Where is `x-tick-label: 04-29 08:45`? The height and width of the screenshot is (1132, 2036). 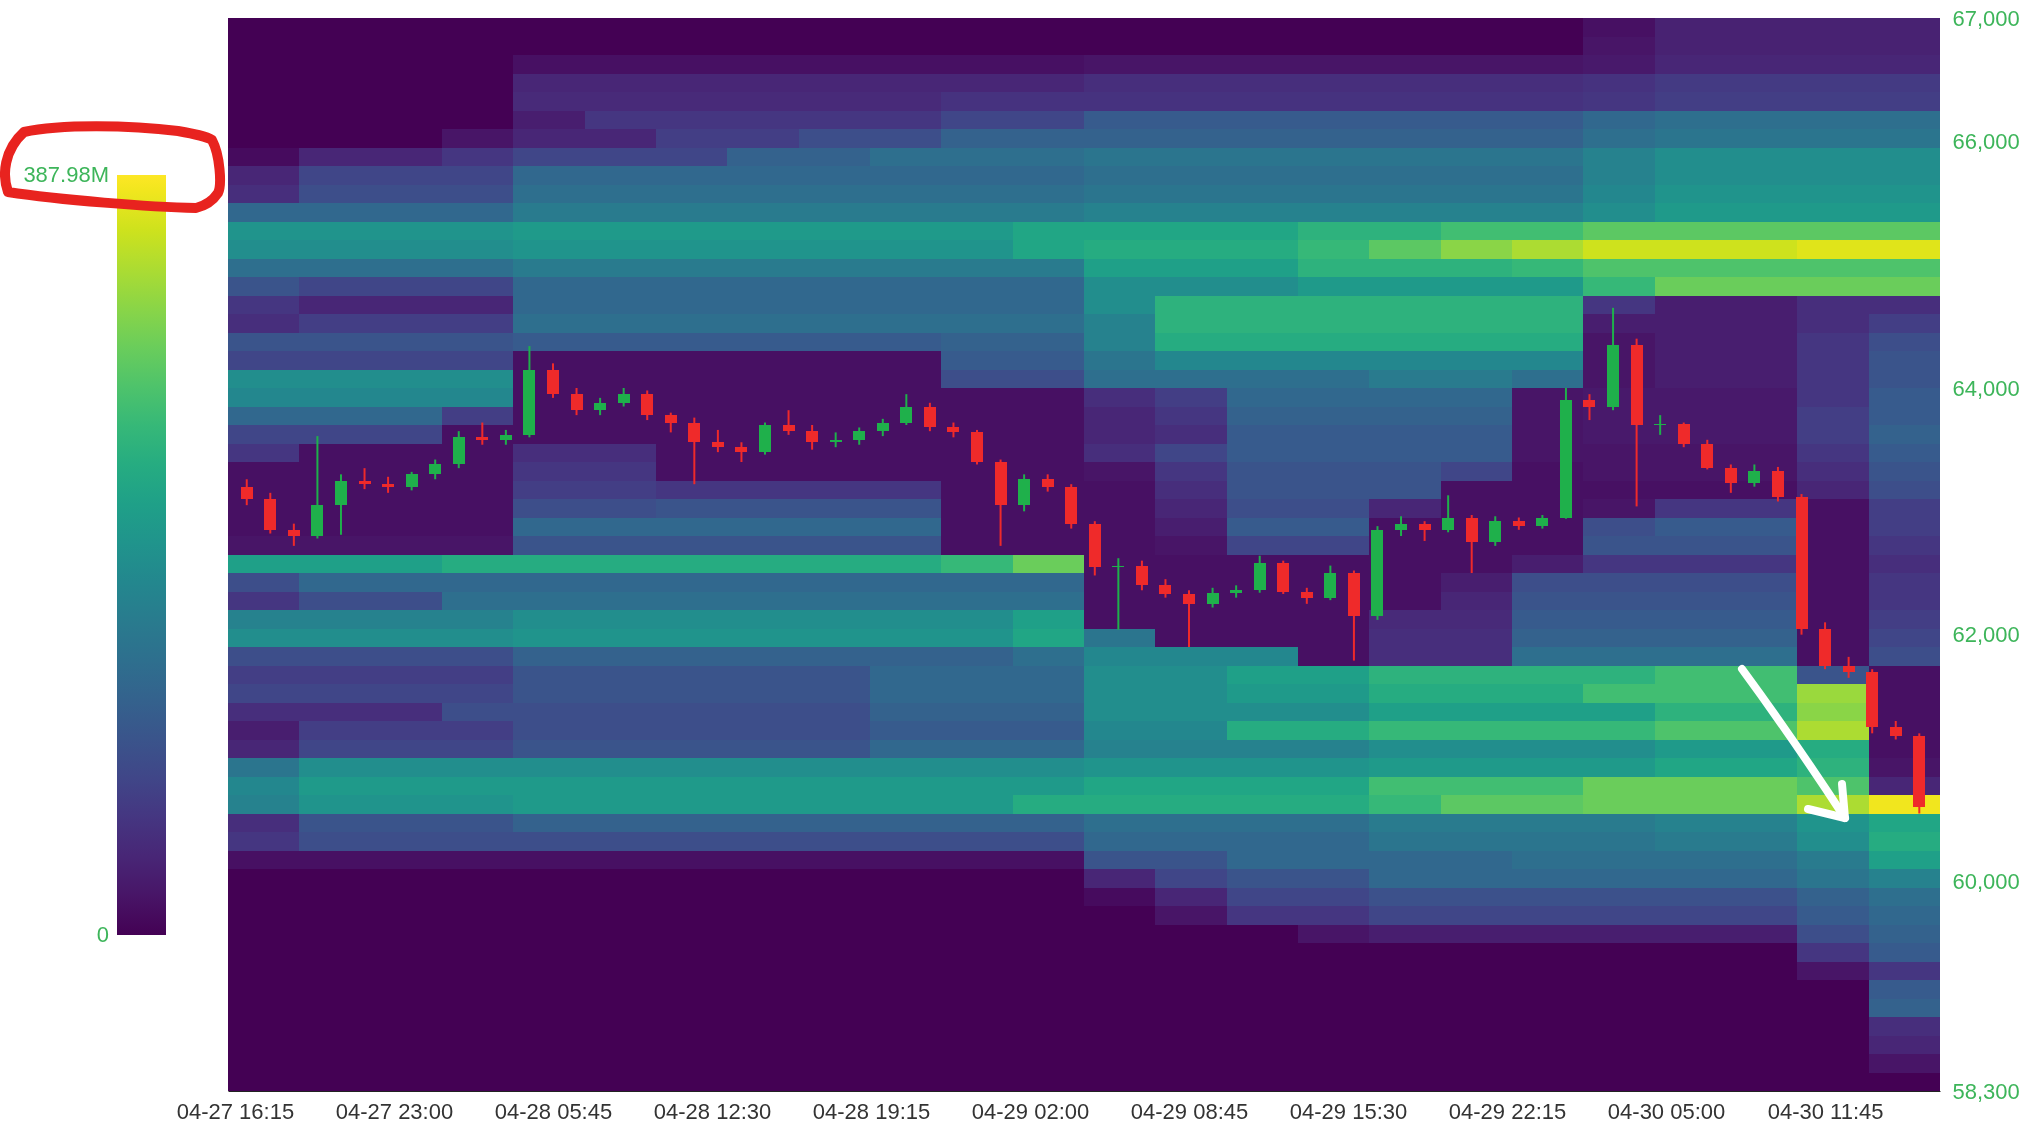 x-tick-label: 04-29 08:45 is located at coordinates (1189, 1111).